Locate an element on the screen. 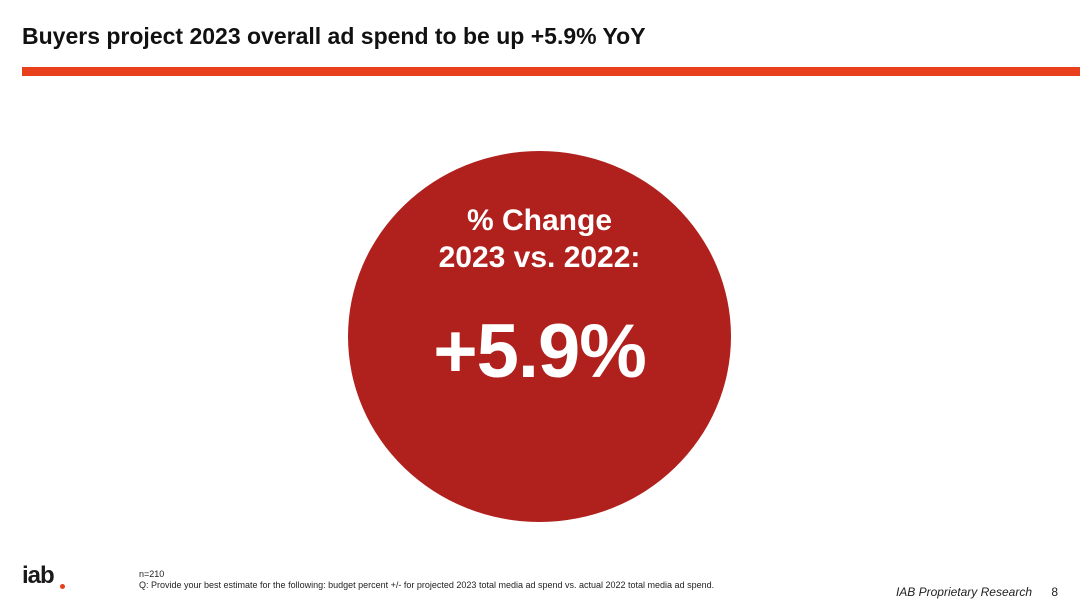  title-divider is located at coordinates (551, 71).